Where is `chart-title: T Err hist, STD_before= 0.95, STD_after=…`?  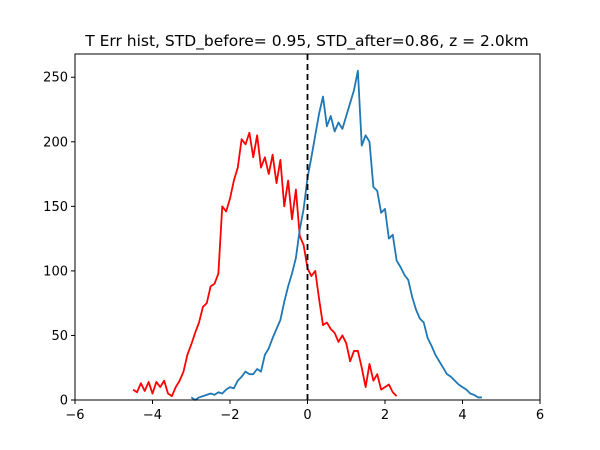 chart-title: T Err hist, STD_before= 0.95, STD_after=… is located at coordinates (306, 41).